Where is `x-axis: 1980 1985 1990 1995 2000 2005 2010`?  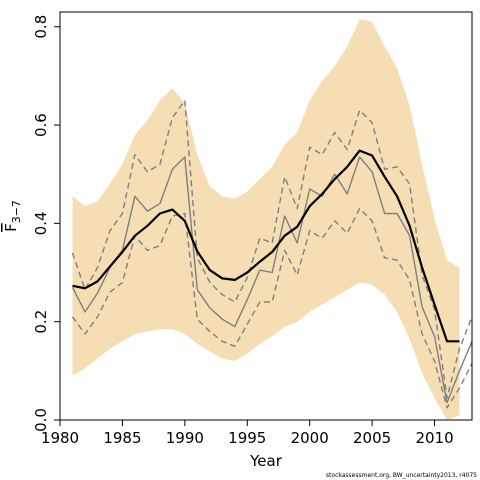 x-axis: 1980 1985 1990 1995 2000 2005 2010 is located at coordinates (247, 433).